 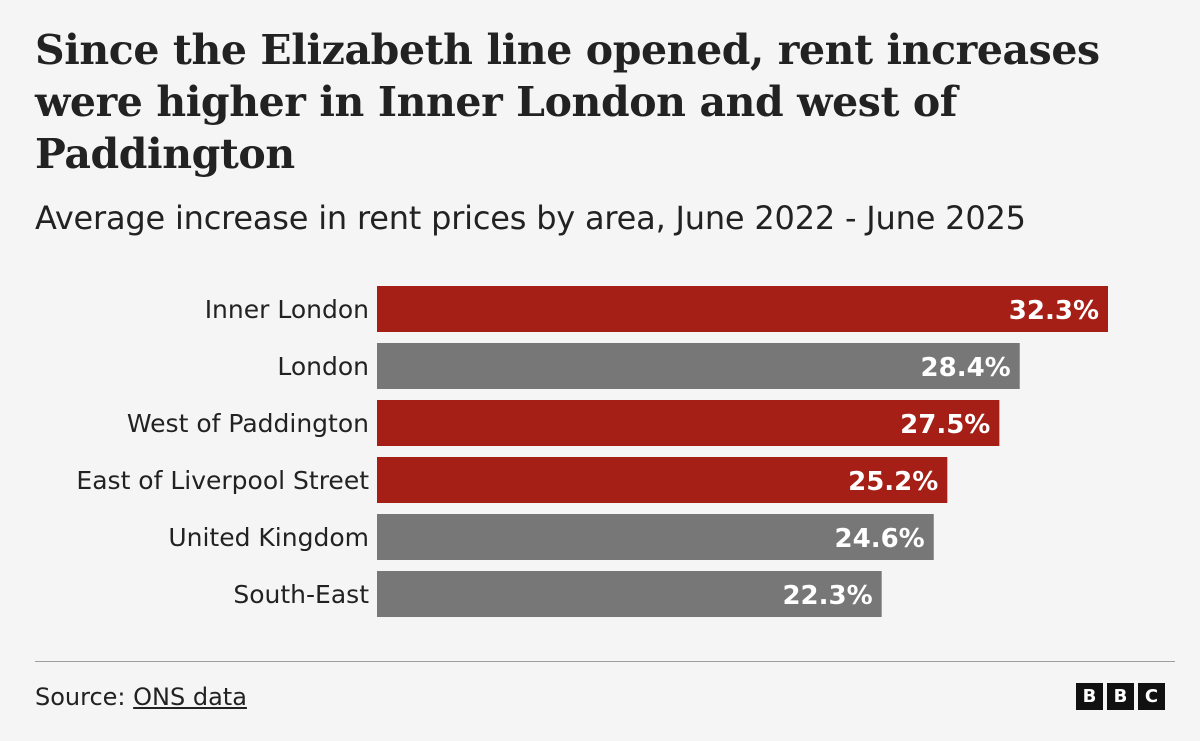 I want to click on value-label: 22.3%, so click(x=827, y=596).